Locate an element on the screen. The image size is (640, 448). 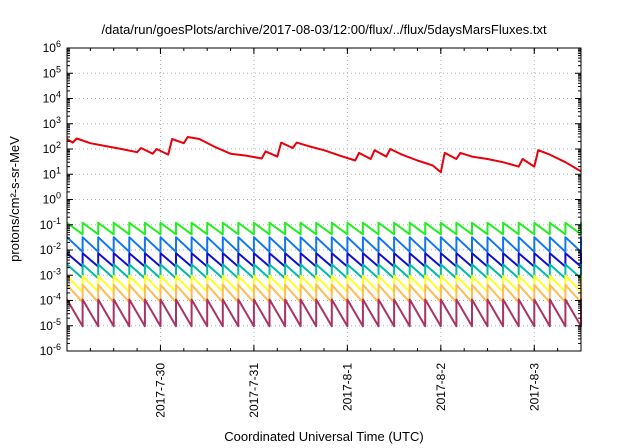
x-tick-label: 2017-7-31 is located at coordinates (254, 390).